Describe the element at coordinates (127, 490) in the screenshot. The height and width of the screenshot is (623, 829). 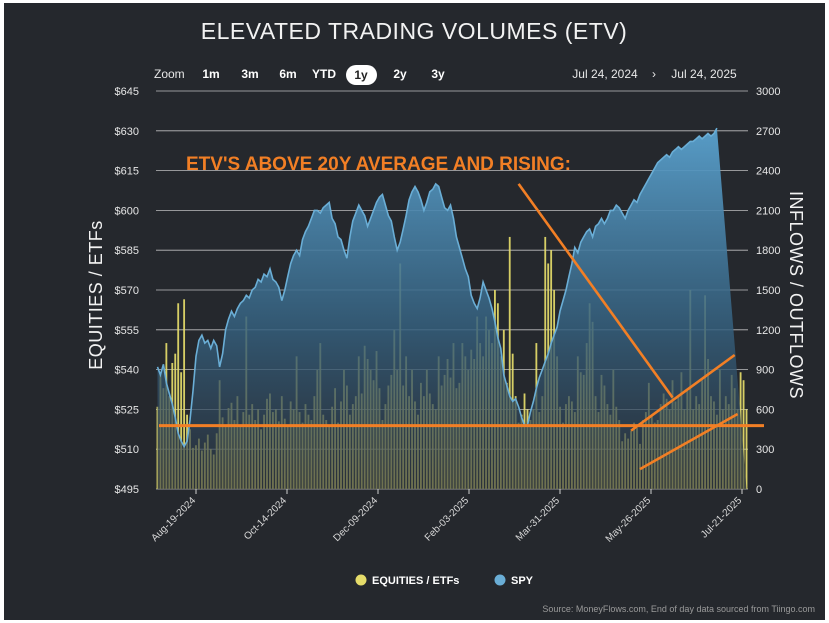
I see `left-tick-label: $495` at that location.